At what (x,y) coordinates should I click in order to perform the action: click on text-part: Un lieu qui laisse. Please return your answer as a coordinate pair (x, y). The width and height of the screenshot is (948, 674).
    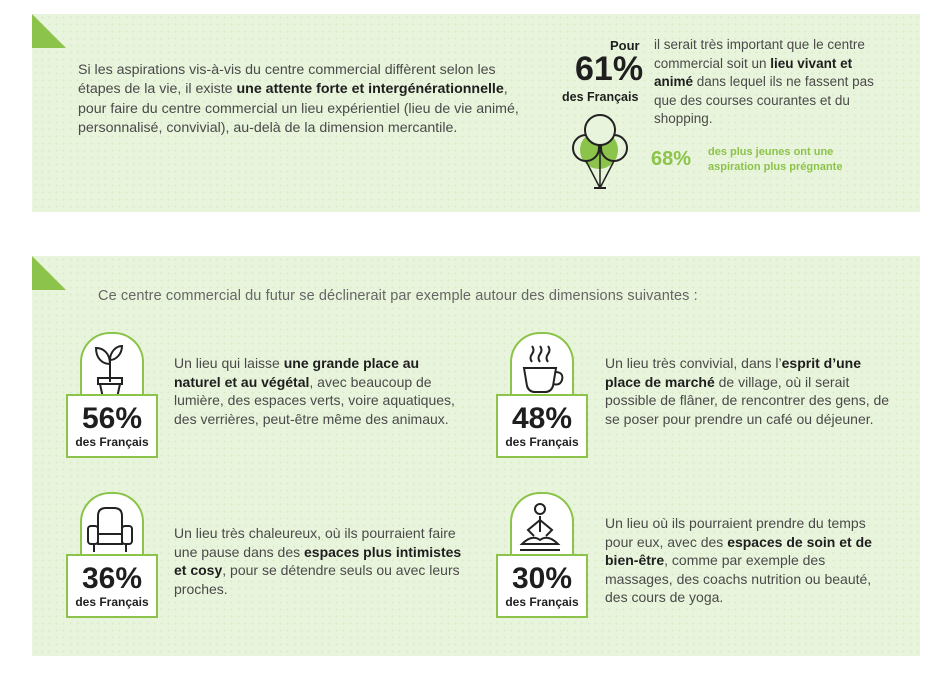
    Looking at the image, I should click on (229, 363).